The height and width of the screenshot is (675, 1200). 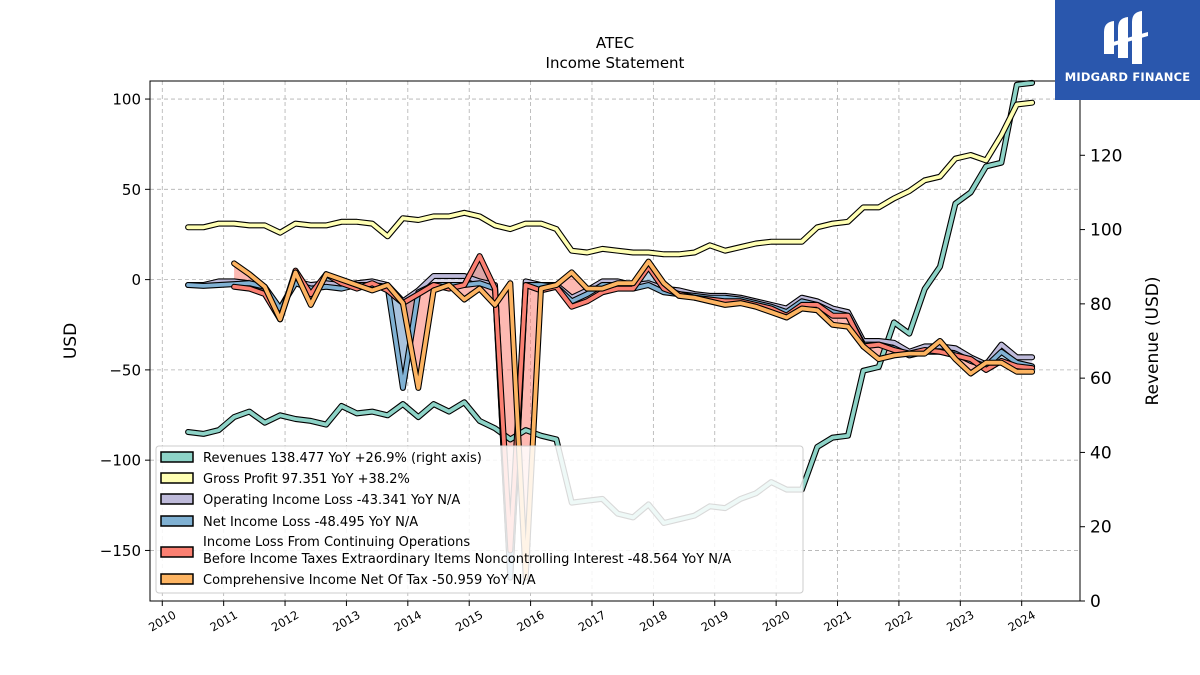 I want to click on logo-text: MIDGARD FINANCE, so click(x=1127, y=77).